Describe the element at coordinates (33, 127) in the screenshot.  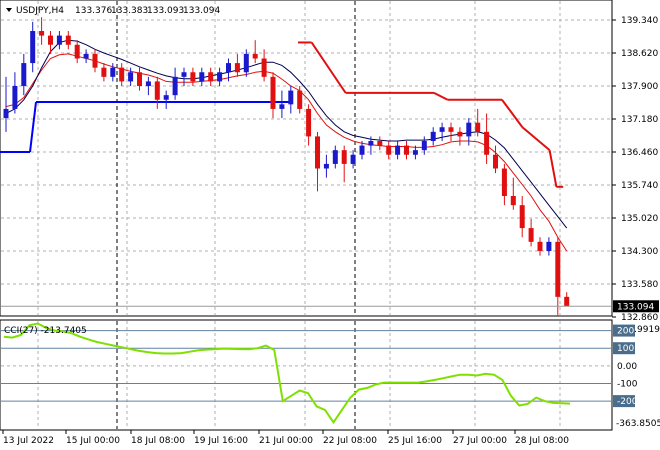
I see `support-line` at that location.